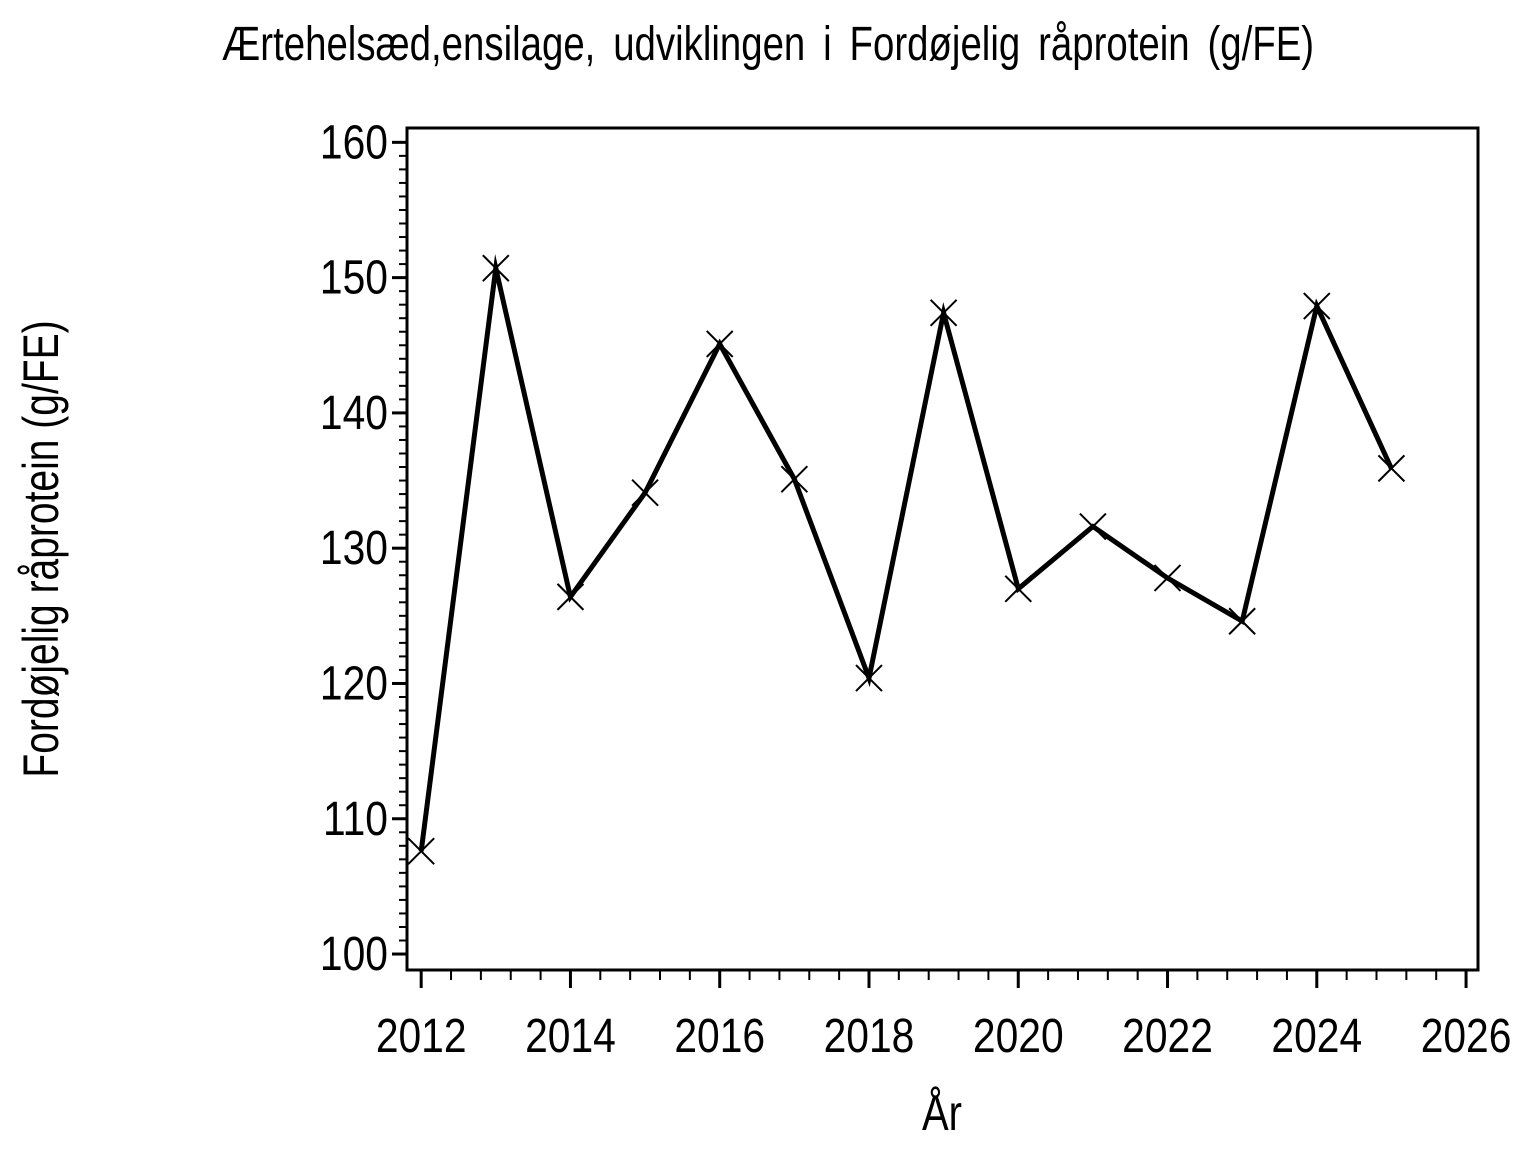  What do you see at coordinates (1167, 1036) in the screenshot?
I see `x-tick-label: 2022` at bounding box center [1167, 1036].